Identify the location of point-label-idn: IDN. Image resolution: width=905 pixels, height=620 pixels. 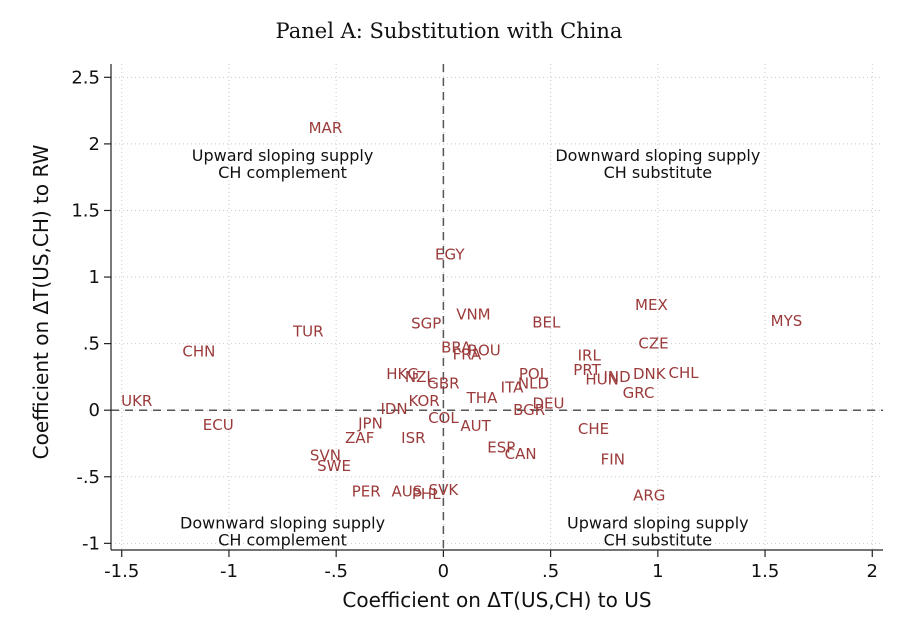
(393, 409).